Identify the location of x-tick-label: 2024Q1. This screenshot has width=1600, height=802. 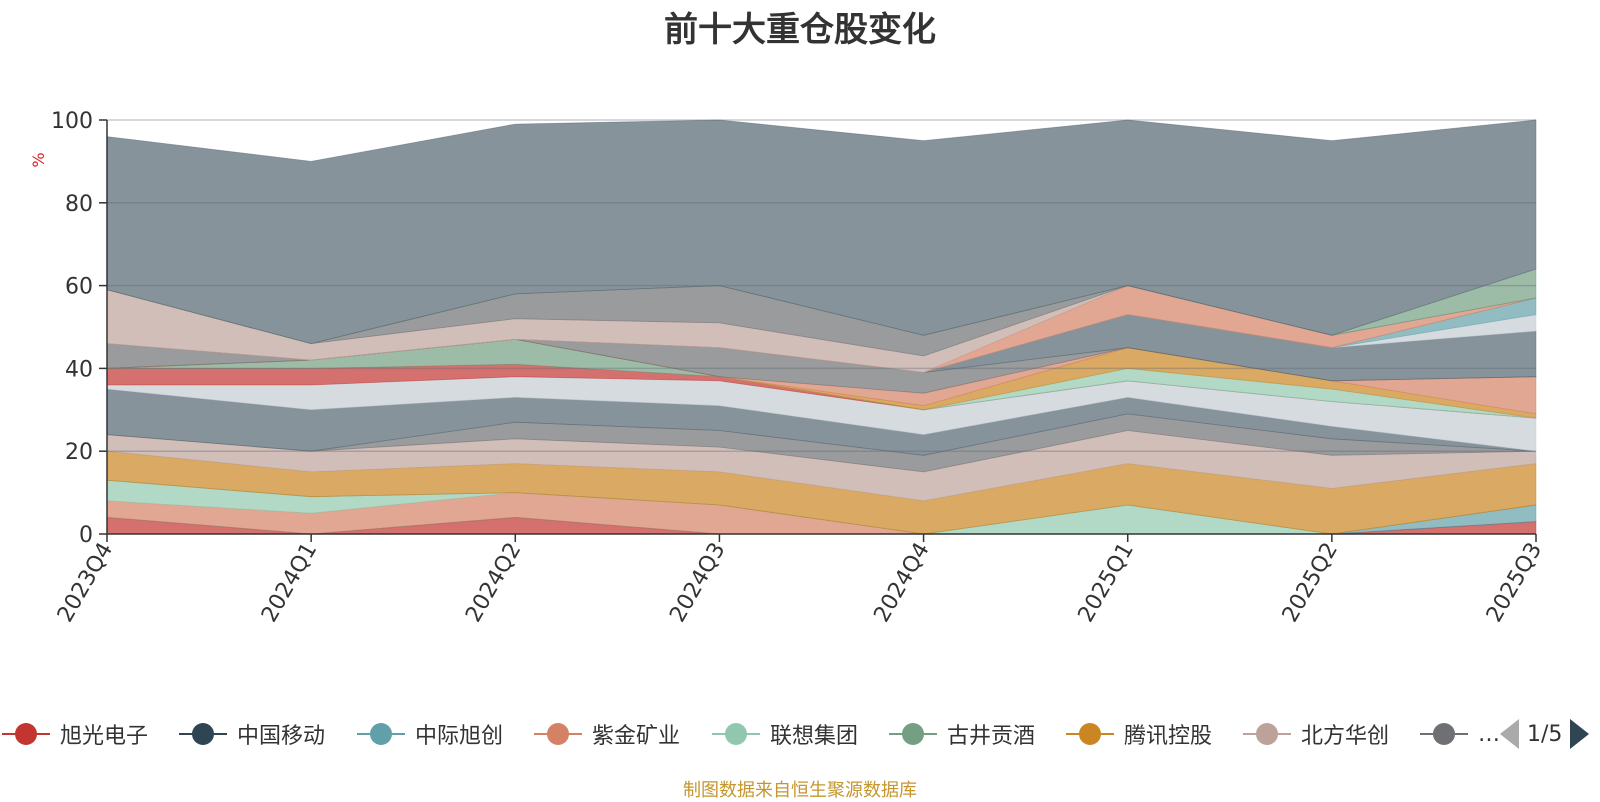
(289, 583).